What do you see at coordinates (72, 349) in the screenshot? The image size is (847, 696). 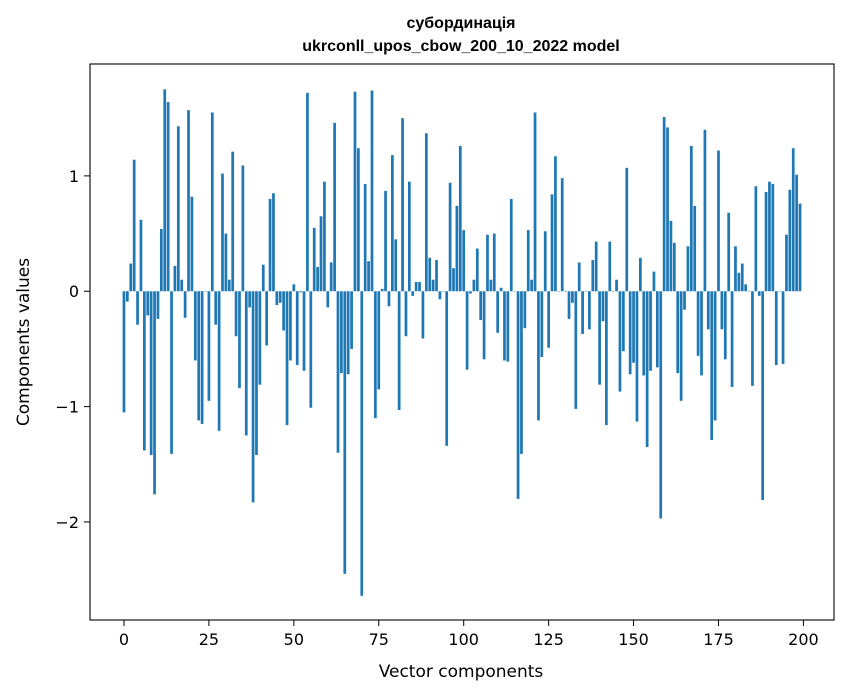 I see `y-axis-ticks: −2 −1 0 1` at bounding box center [72, 349].